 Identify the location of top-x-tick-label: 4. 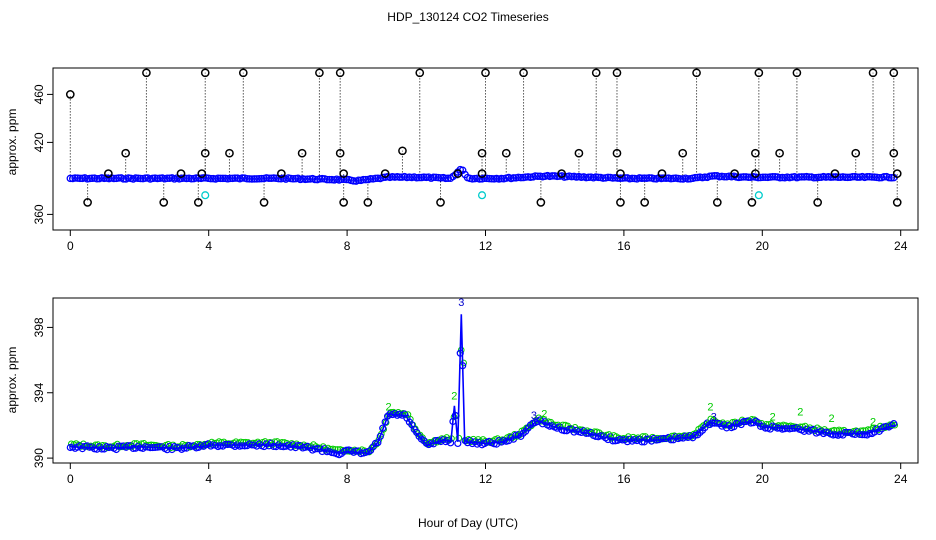
(208, 246).